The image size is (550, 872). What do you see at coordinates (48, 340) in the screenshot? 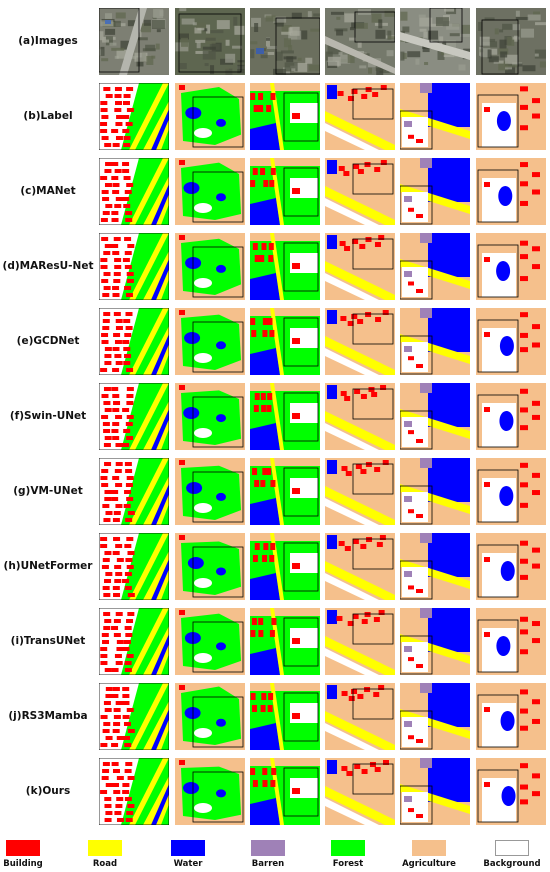
I see `row-label: (e)GCDNet` at bounding box center [48, 340].